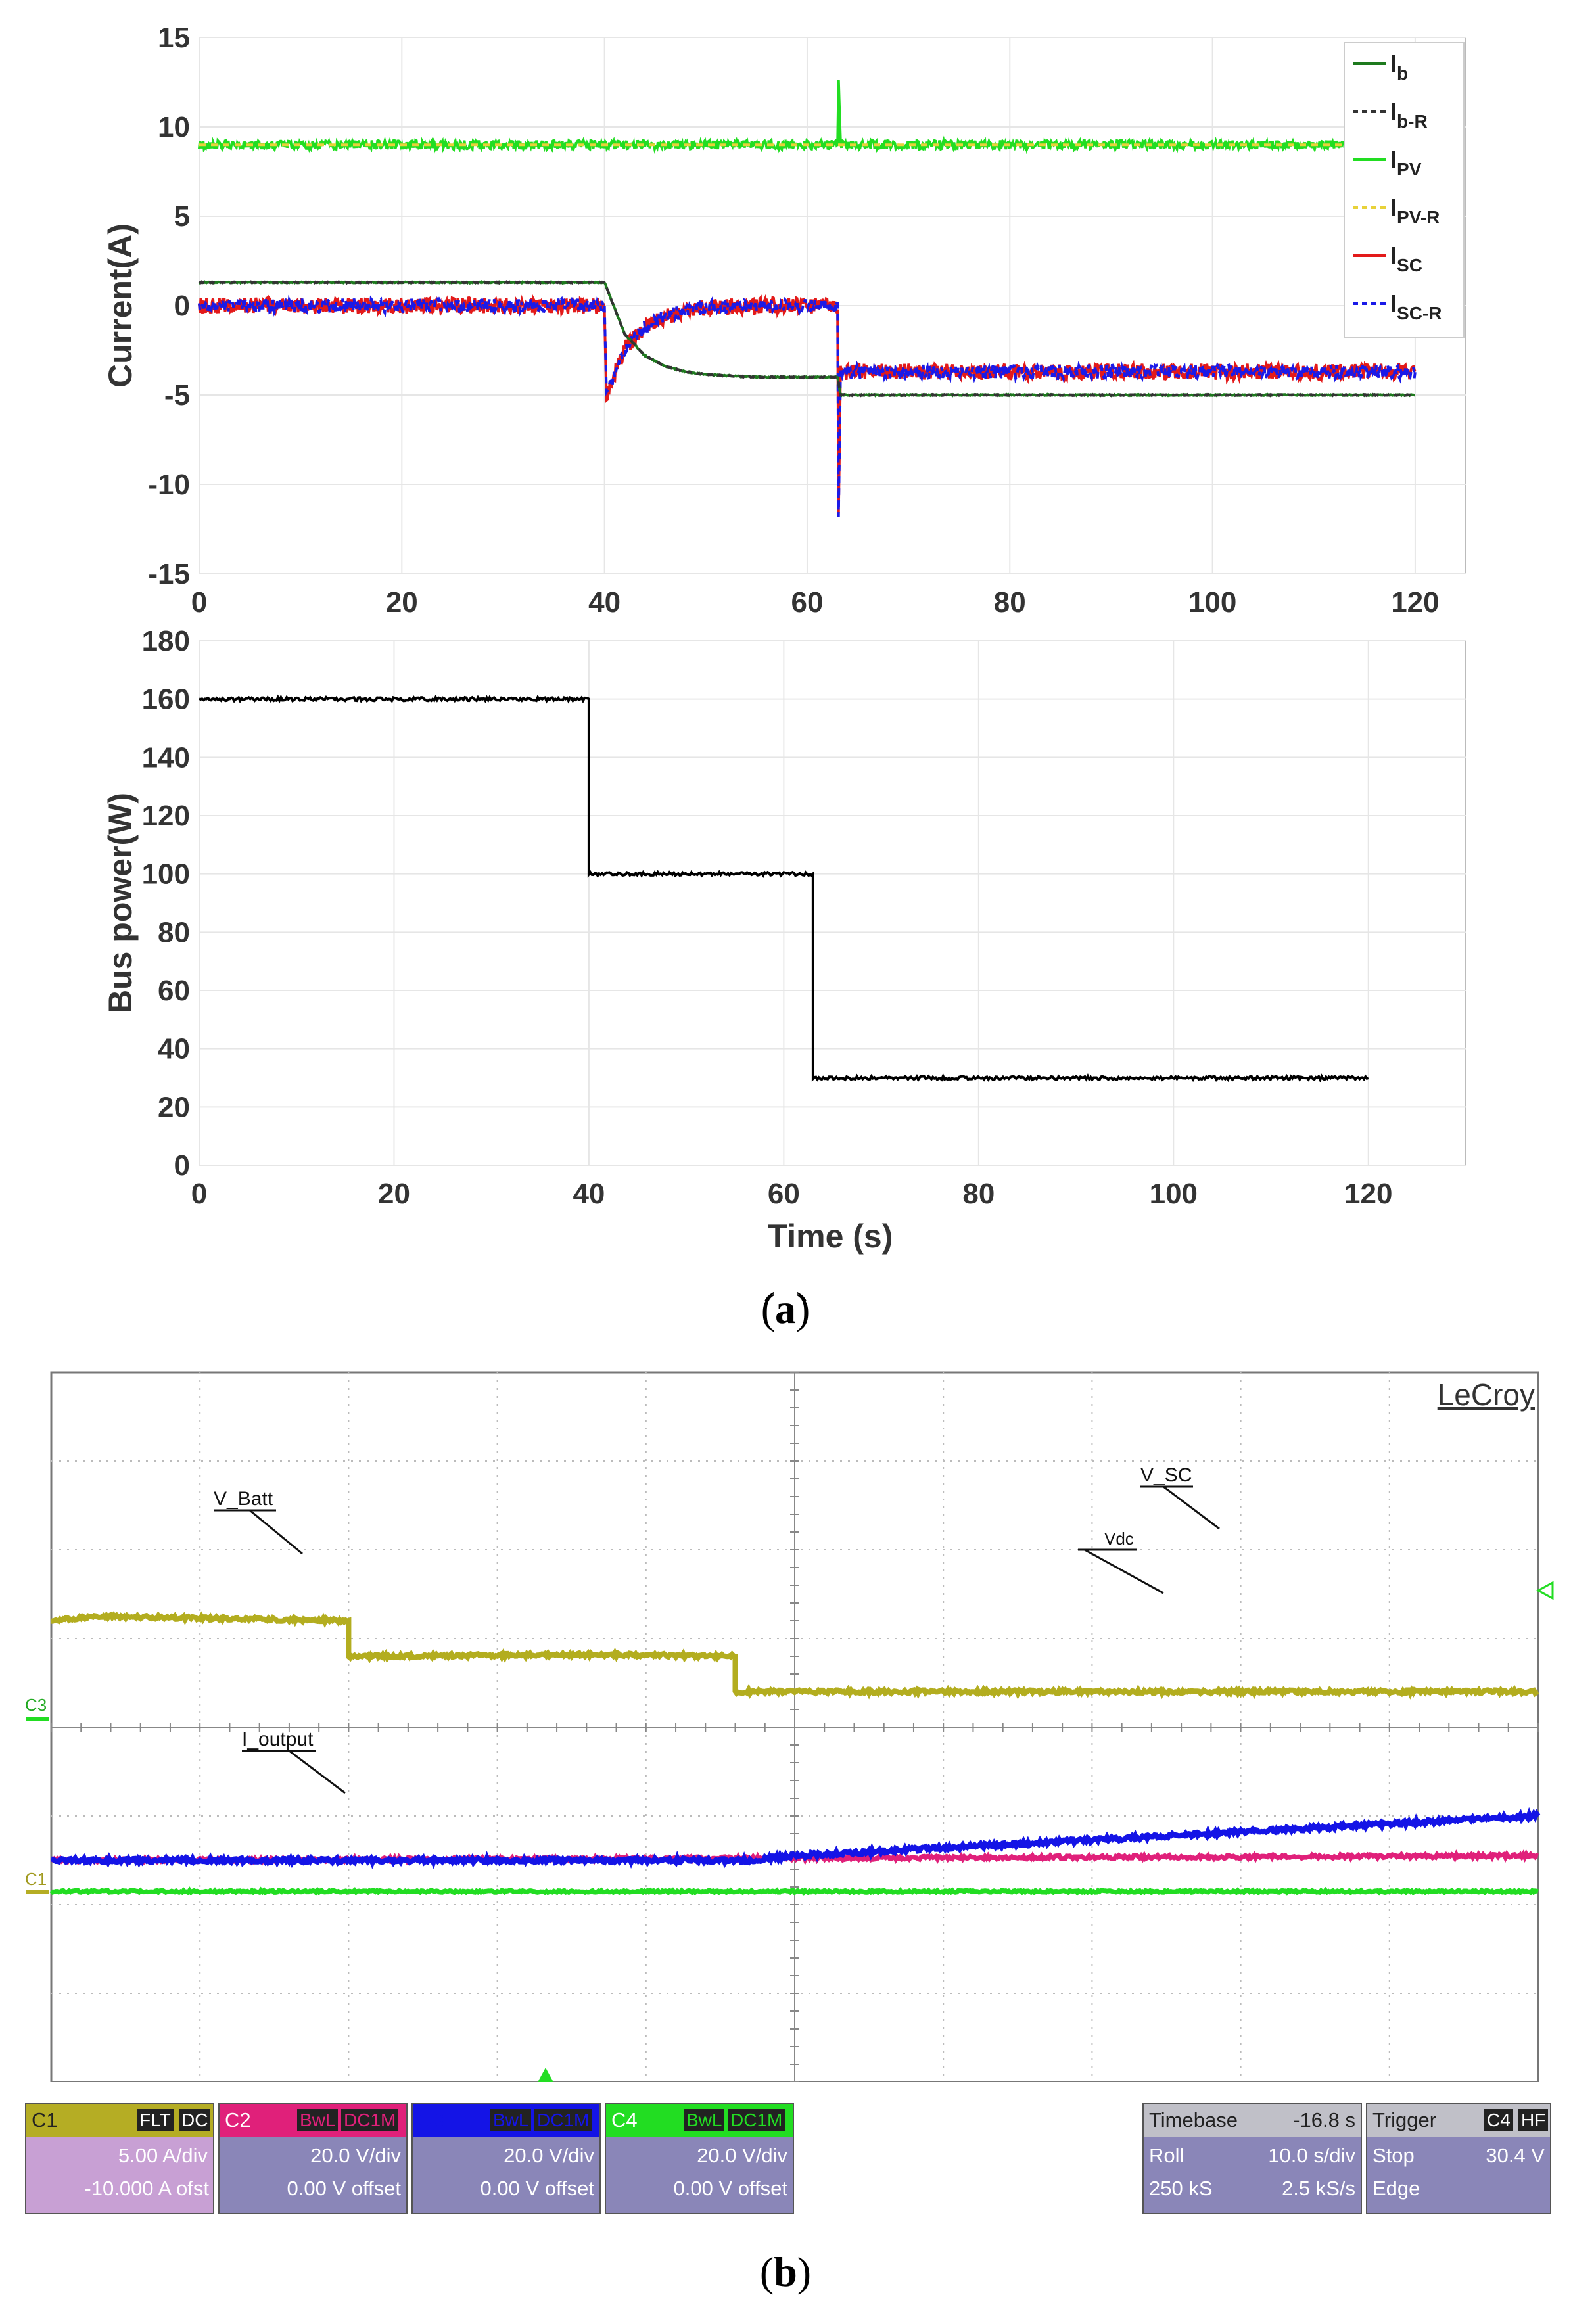 This screenshot has width=1571, height=2324. I want to click on y-tick-label: -5, so click(177, 395).